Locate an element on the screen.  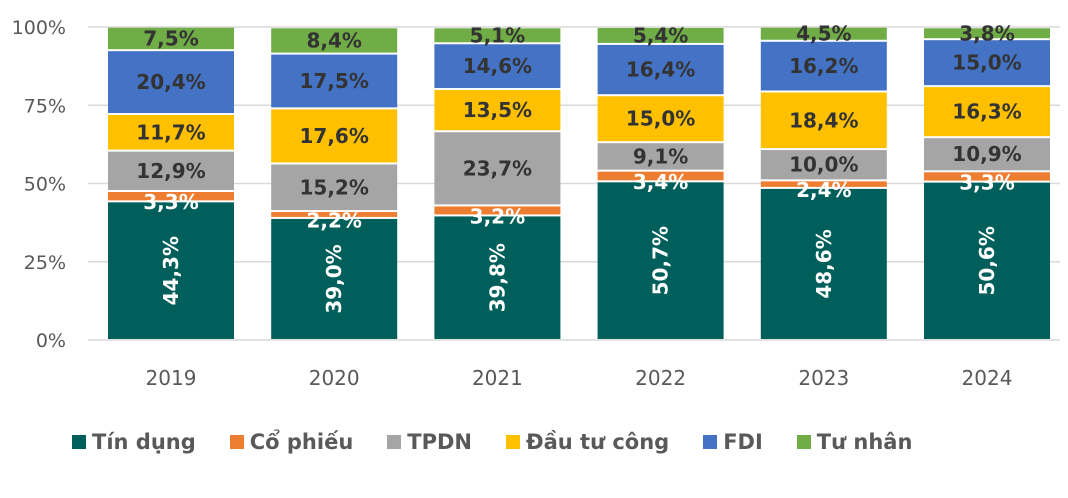
data-label: 9,1% is located at coordinates (660, 156).